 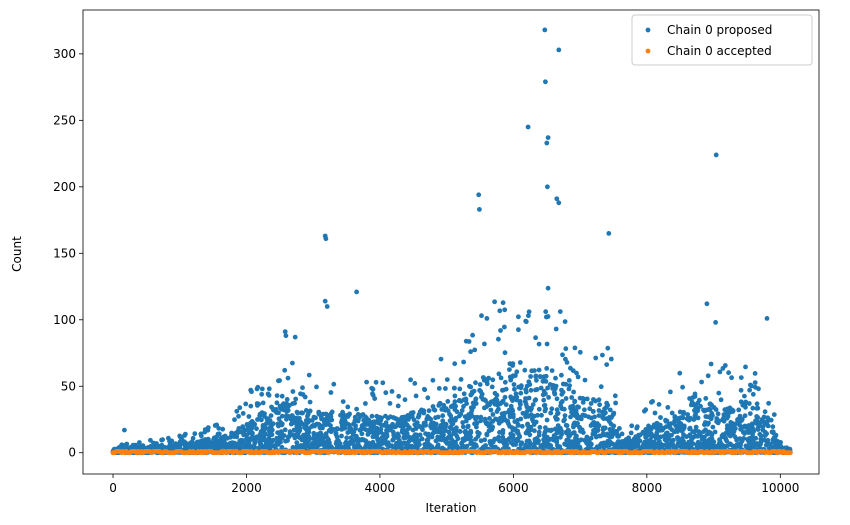 What do you see at coordinates (790, 453) in the screenshot?
I see `accepted-point` at bounding box center [790, 453].